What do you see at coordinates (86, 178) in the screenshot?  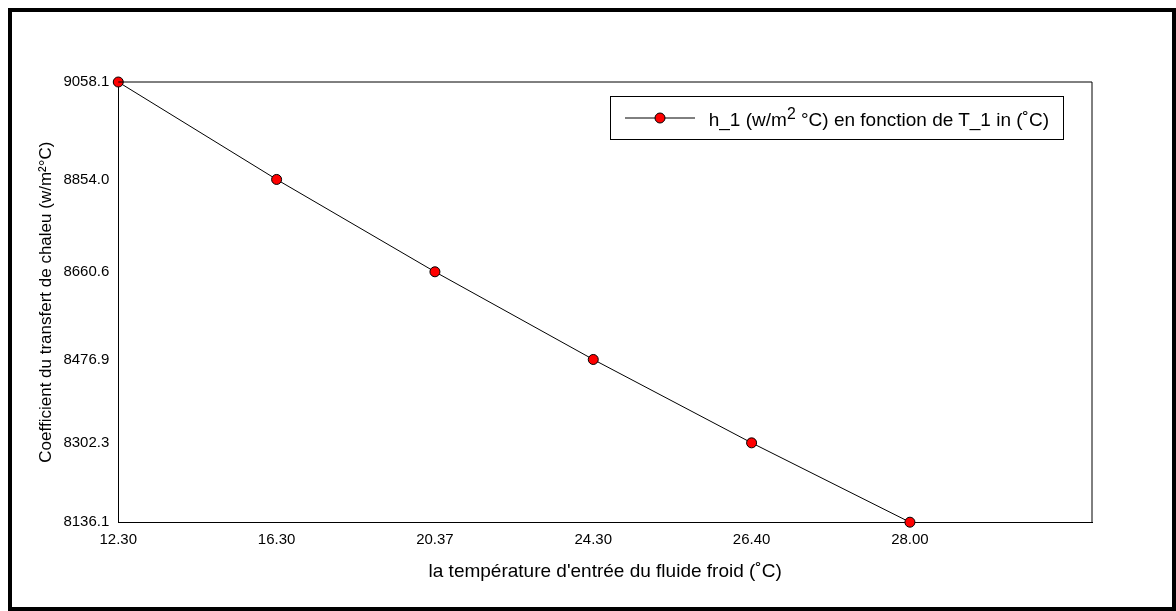 I see `y-tick-label: 8854.0` at bounding box center [86, 178].